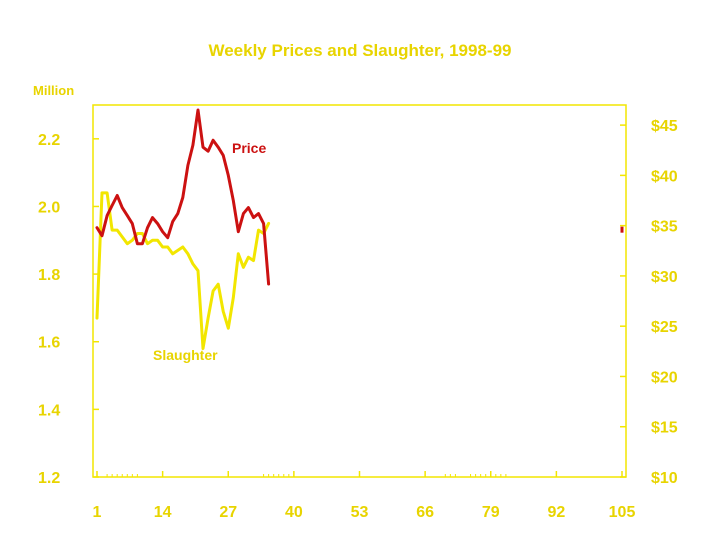  What do you see at coordinates (491, 512) in the screenshot?
I see `x-tick-label: 79` at bounding box center [491, 512].